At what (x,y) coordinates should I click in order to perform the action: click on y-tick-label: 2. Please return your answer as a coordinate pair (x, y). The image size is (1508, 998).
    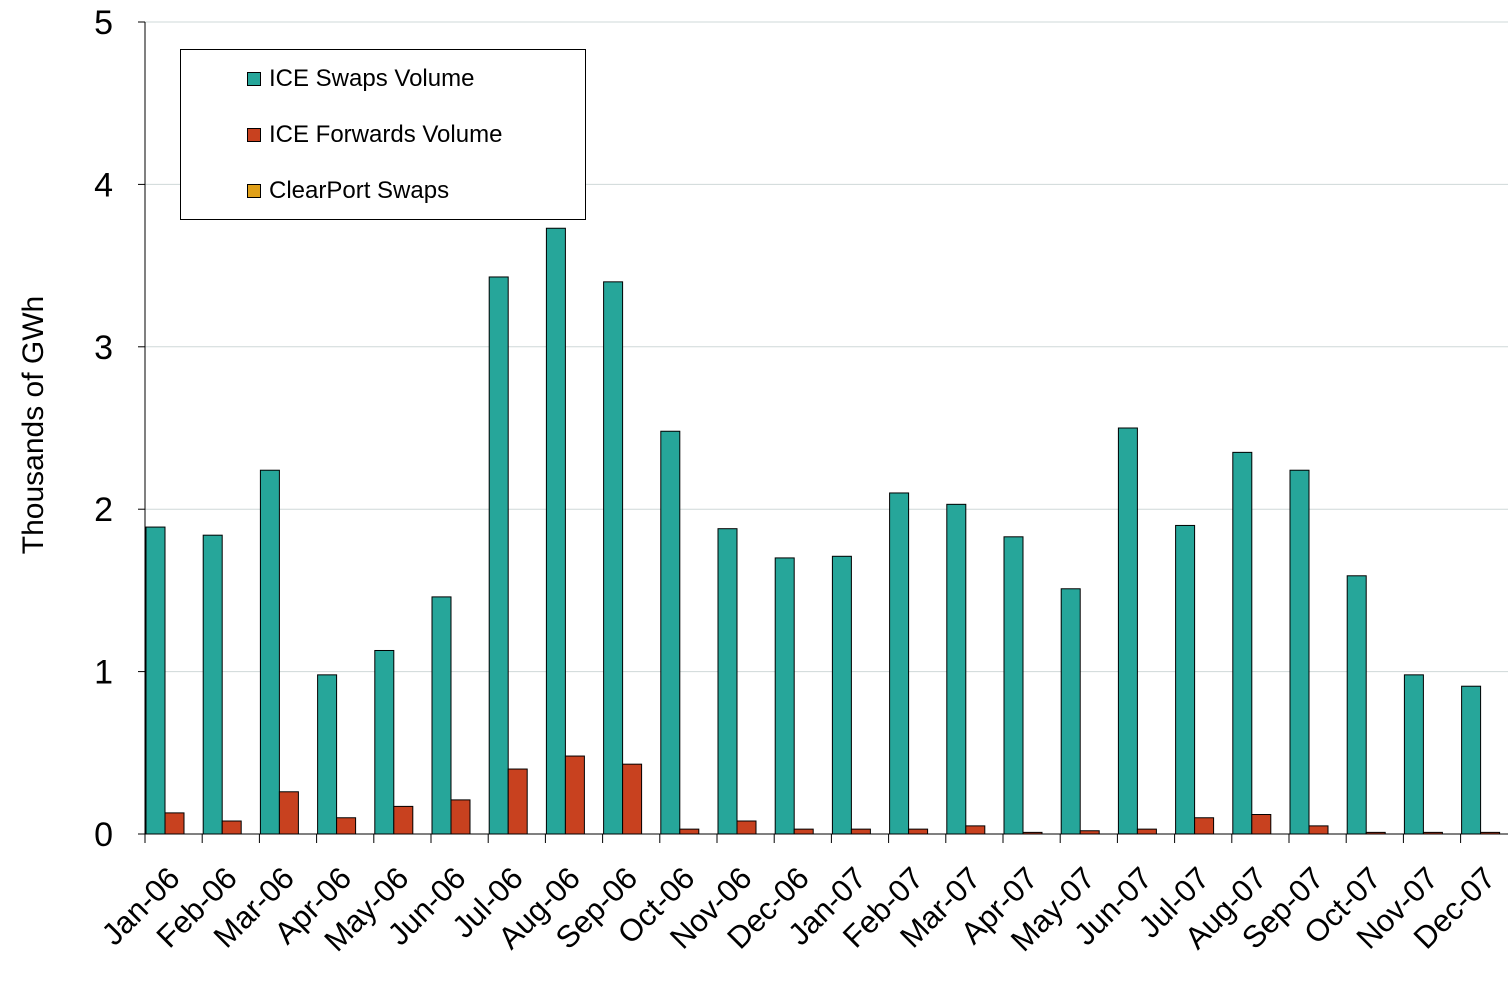
    Looking at the image, I should click on (103, 510).